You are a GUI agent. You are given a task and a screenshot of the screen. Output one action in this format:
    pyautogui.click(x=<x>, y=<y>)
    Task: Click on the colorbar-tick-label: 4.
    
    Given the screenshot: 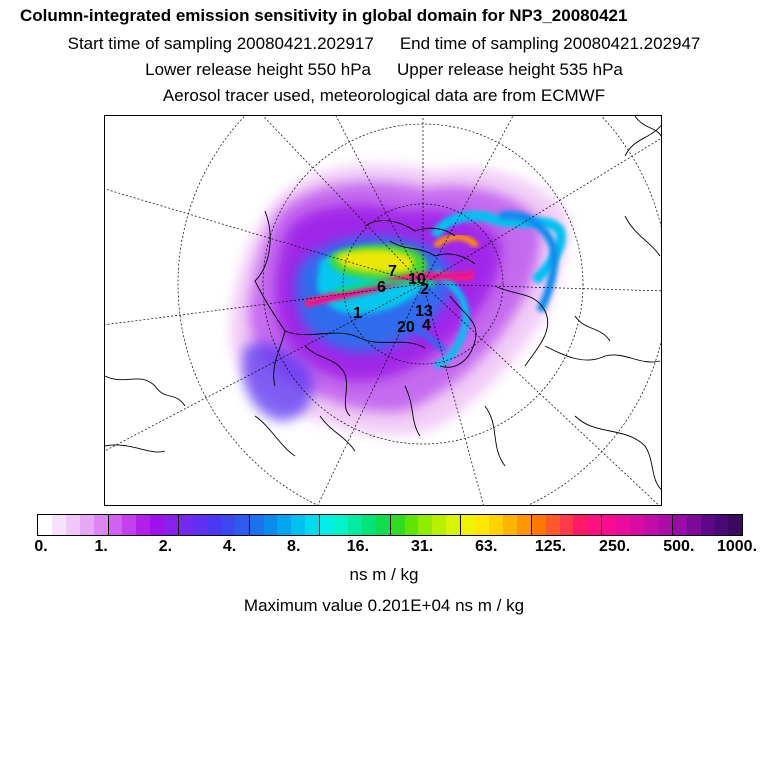 What is the action you would take?
    pyautogui.click(x=229, y=546)
    